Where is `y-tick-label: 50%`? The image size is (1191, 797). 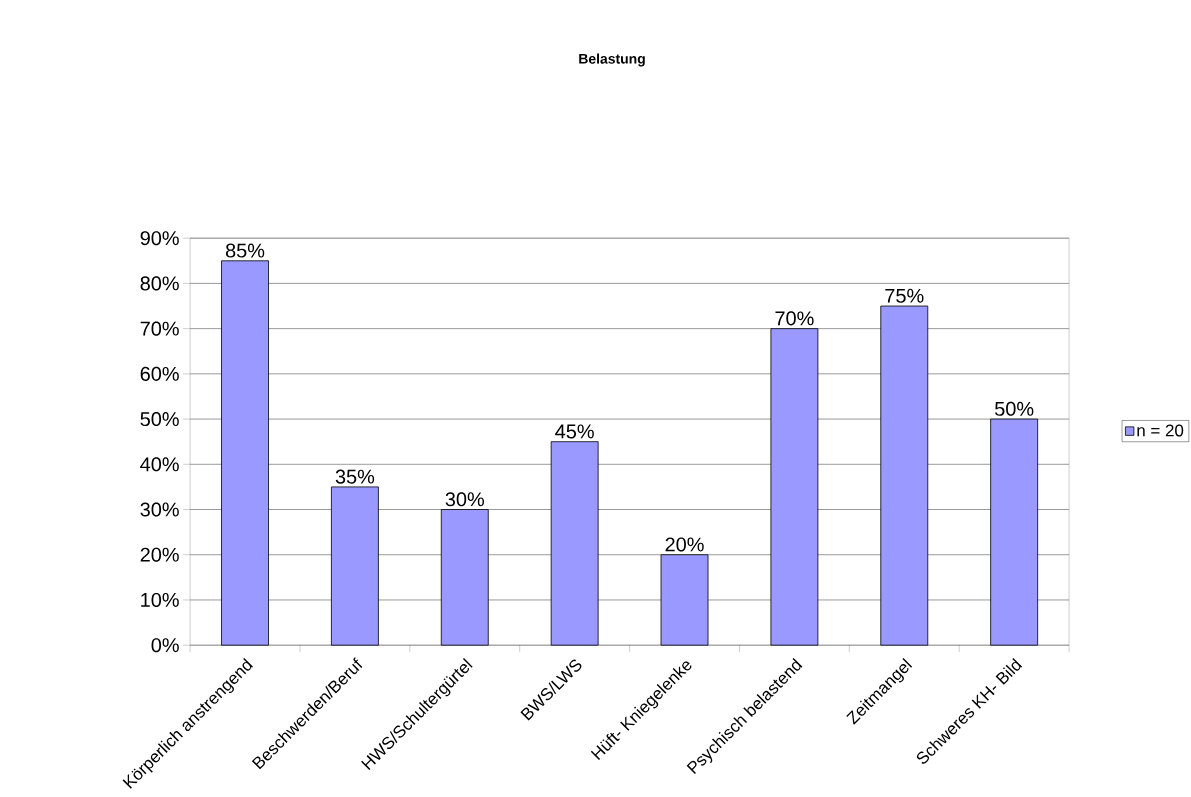 y-tick-label: 50% is located at coordinates (159, 419).